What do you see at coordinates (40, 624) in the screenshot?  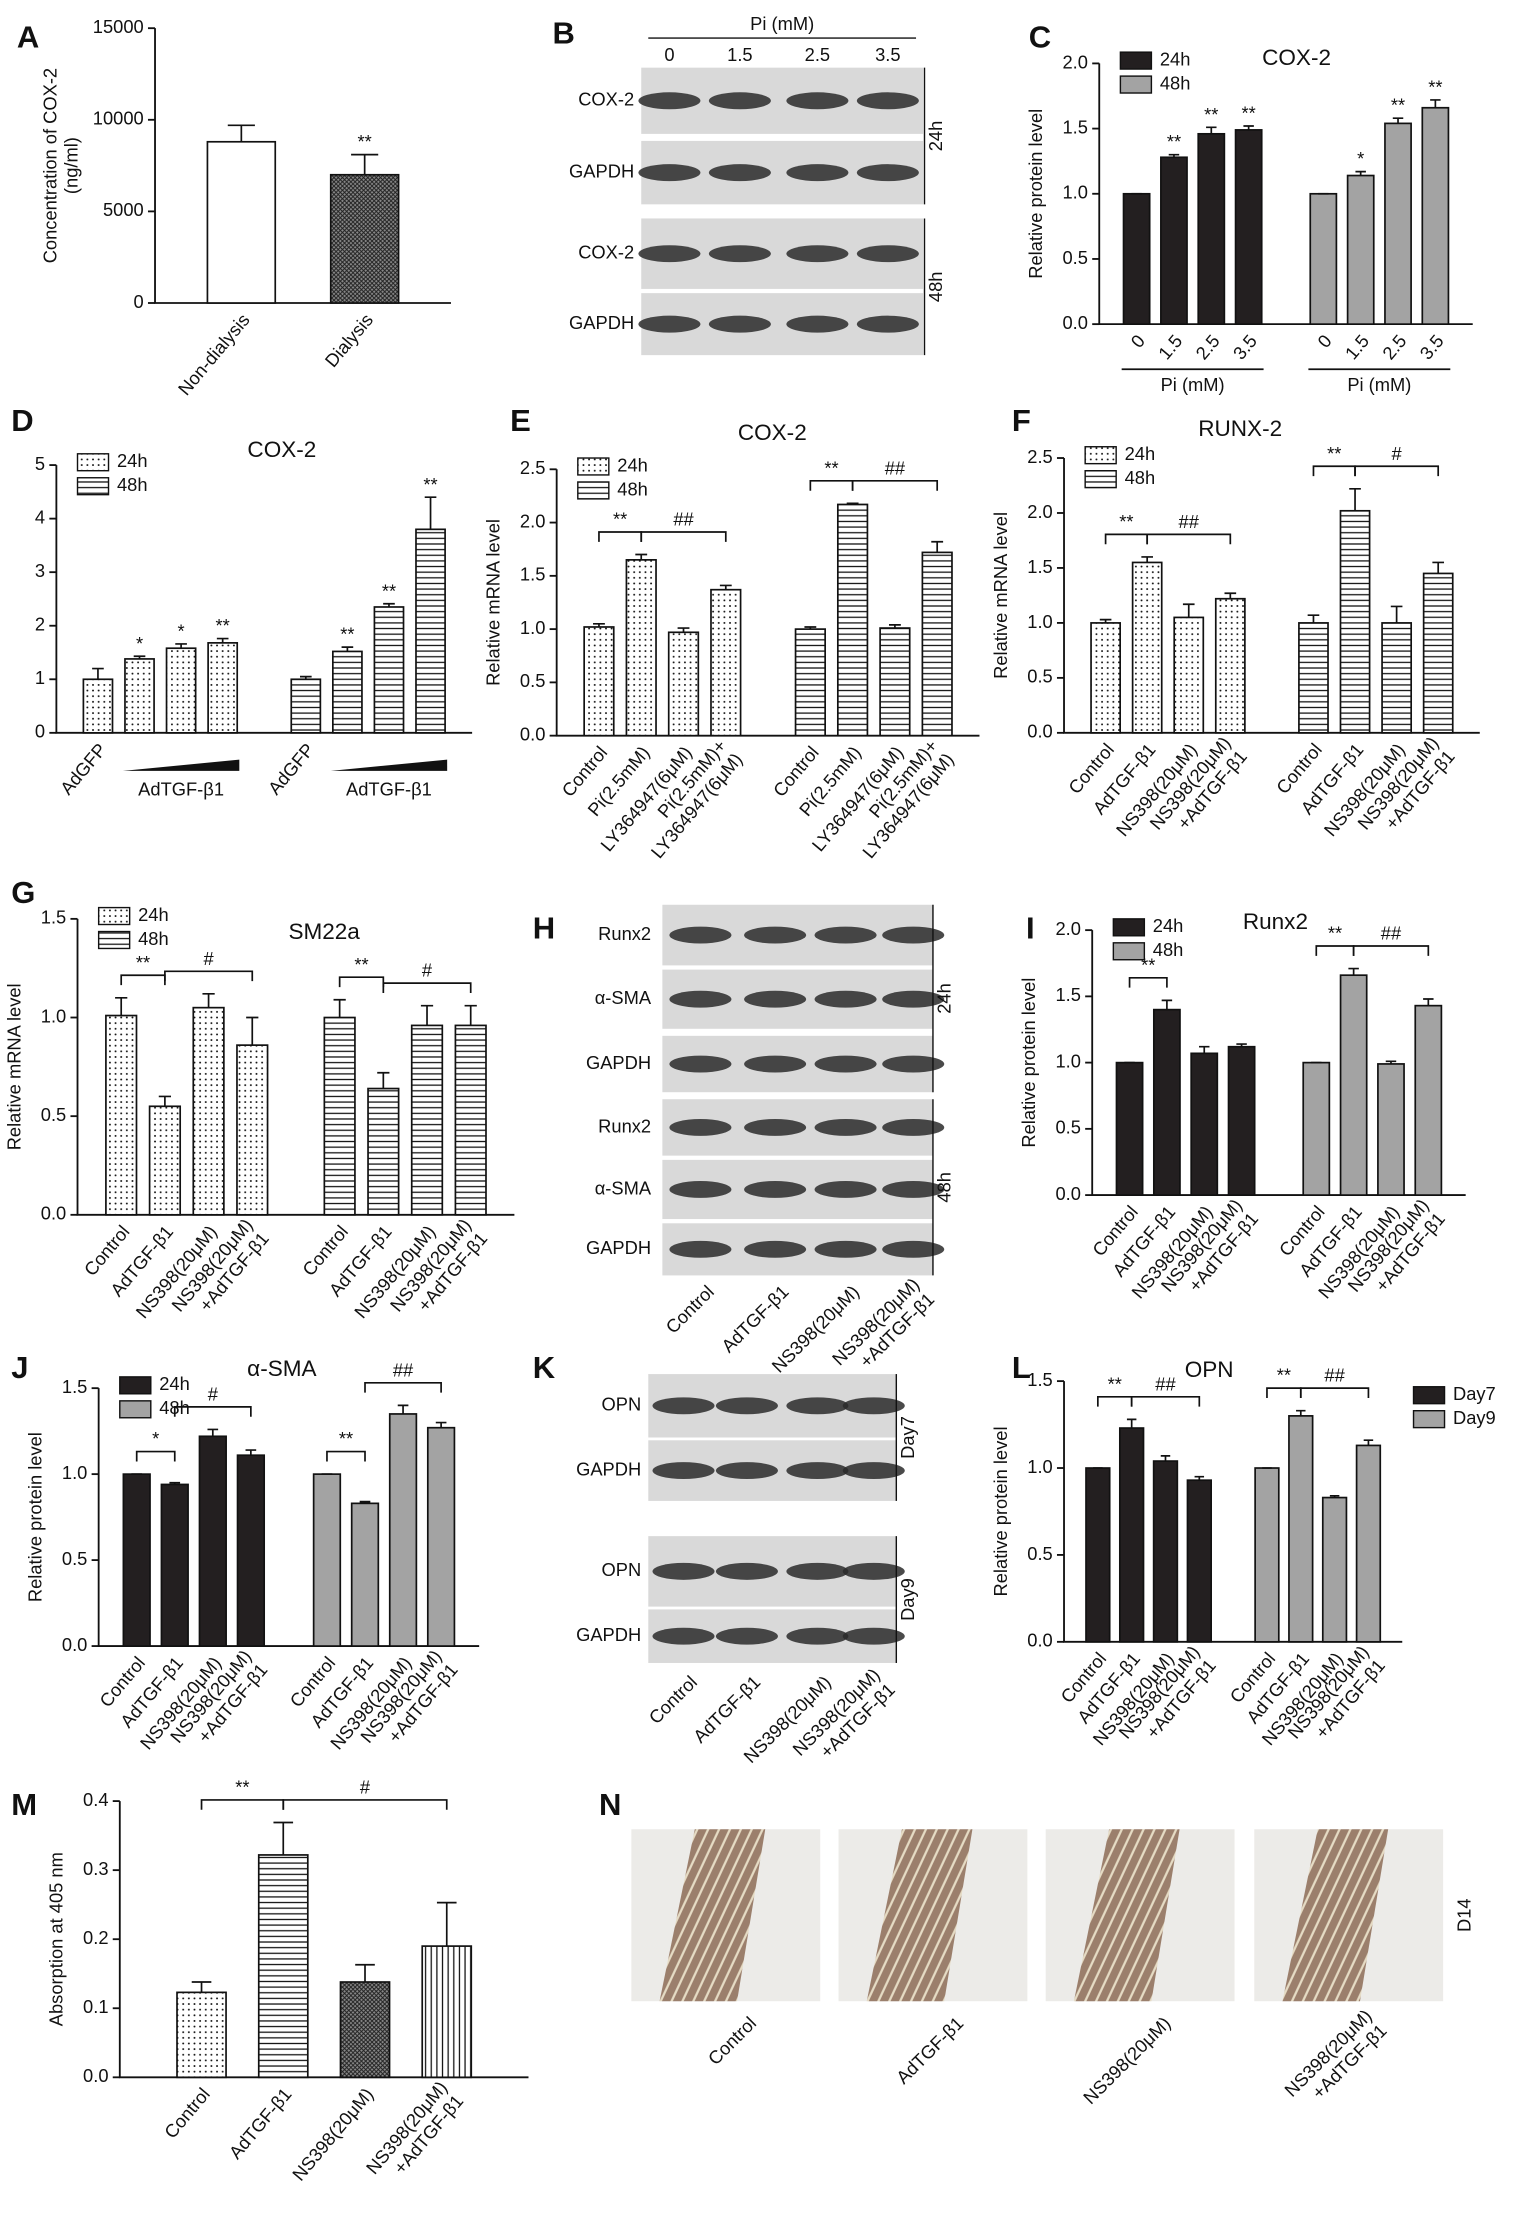 I see `y-tick-label: 2` at bounding box center [40, 624].